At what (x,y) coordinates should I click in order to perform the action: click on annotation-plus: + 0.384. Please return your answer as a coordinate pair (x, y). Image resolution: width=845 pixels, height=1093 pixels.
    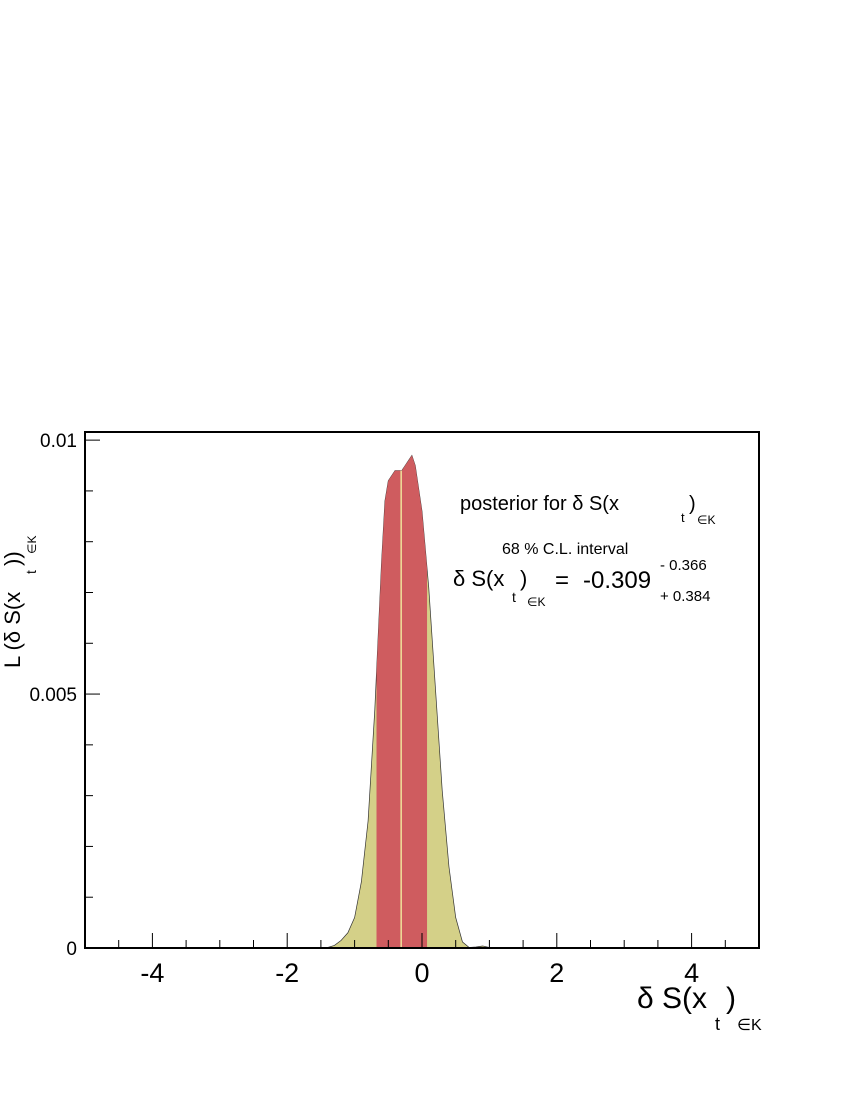
    Looking at the image, I should click on (685, 596).